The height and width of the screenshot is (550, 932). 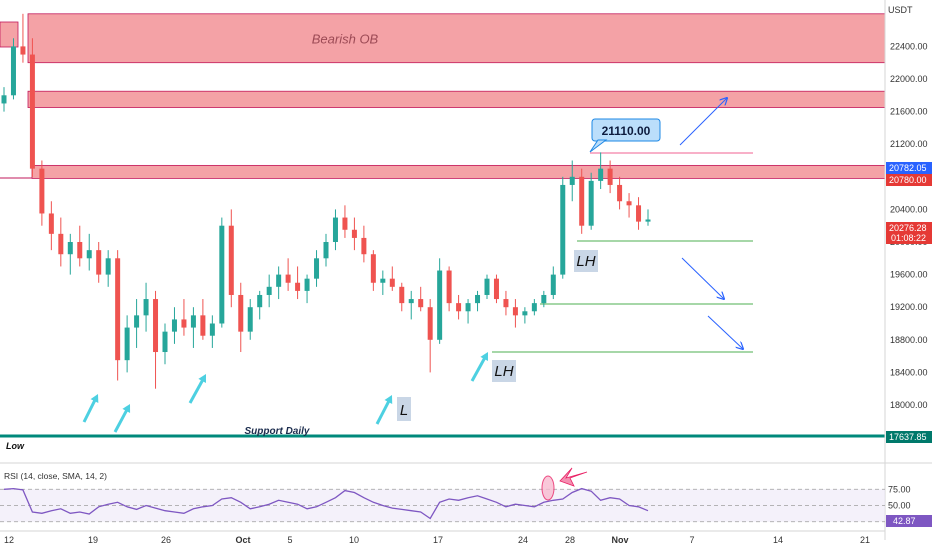 I want to click on lh-label-upper-text: LH, so click(x=585, y=261).